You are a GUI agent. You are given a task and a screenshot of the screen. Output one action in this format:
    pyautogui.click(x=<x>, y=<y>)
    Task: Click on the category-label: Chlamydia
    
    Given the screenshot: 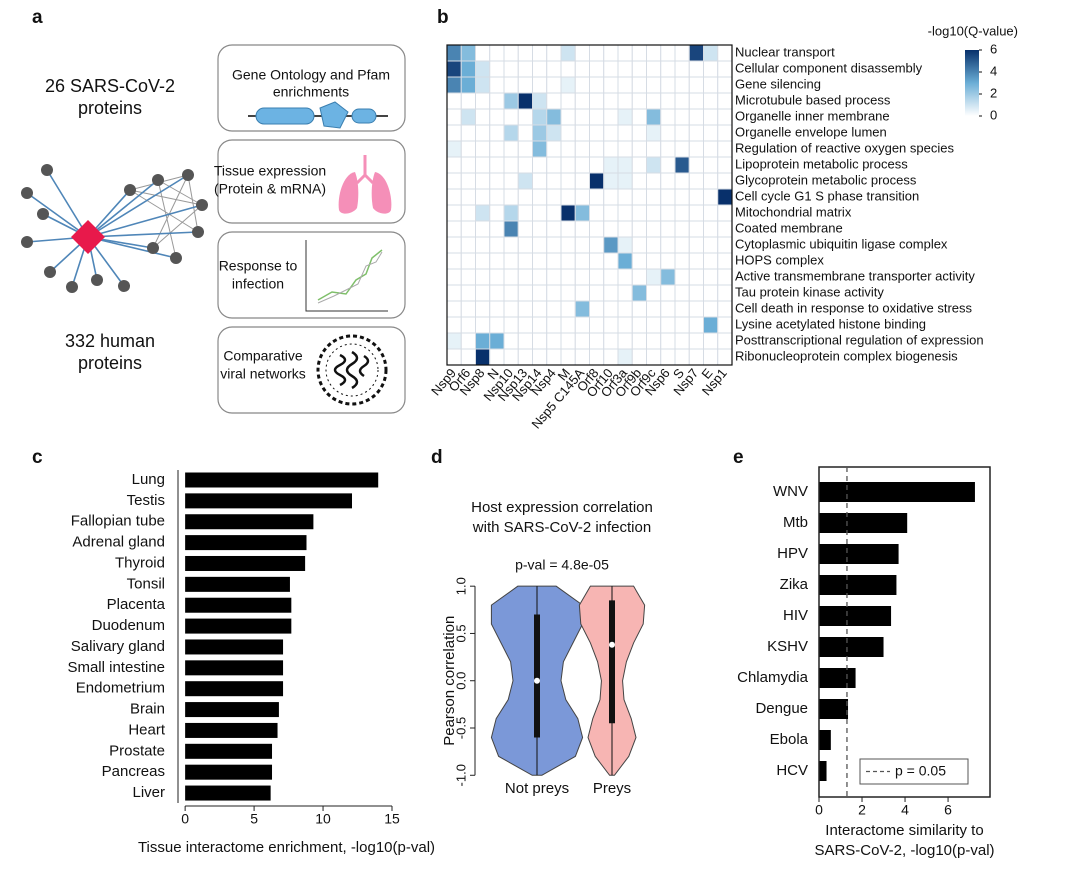 What is the action you would take?
    pyautogui.click(x=773, y=677)
    